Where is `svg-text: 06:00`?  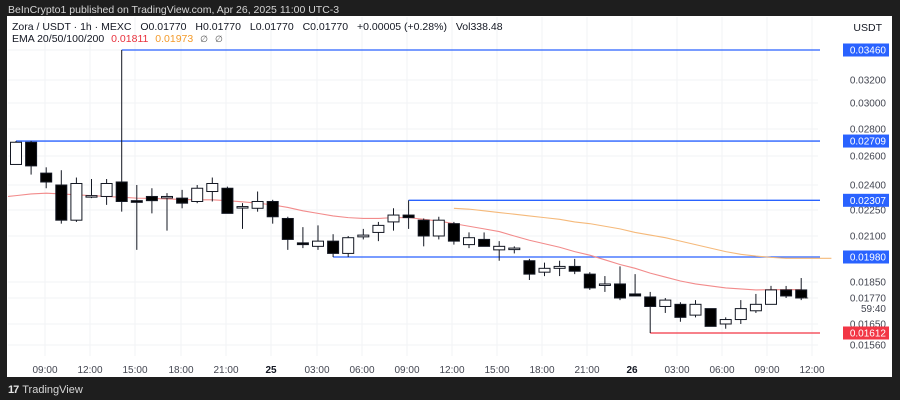 svg-text: 06:00 is located at coordinates (361, 370).